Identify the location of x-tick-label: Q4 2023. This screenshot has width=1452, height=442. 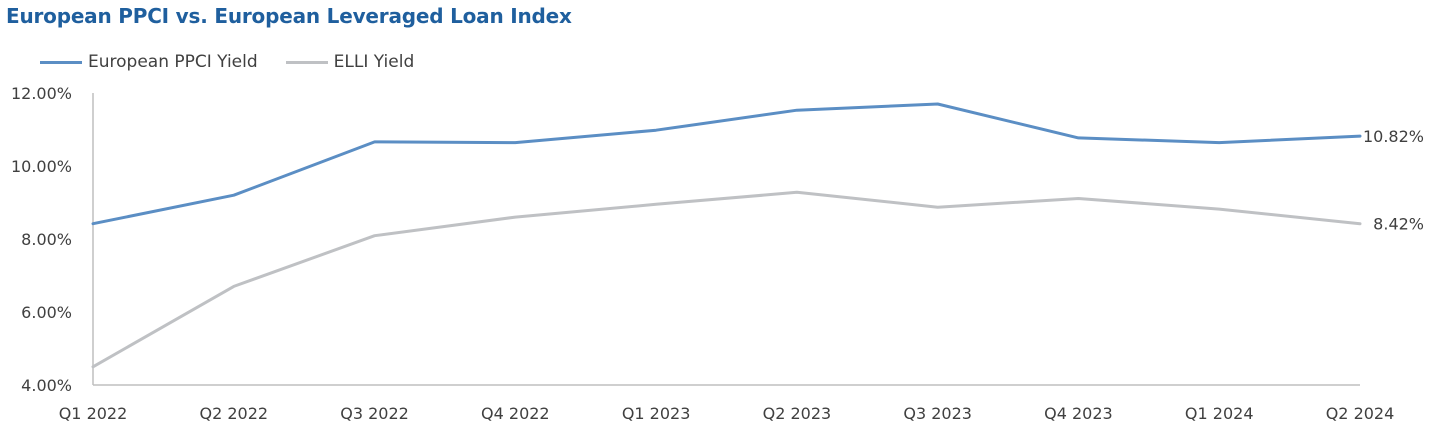
(1078, 413).